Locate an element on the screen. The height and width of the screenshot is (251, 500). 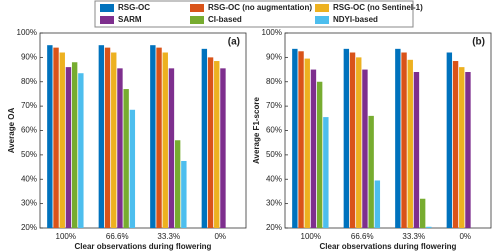
legend-label: NDYI-based is located at coordinates (355, 19).